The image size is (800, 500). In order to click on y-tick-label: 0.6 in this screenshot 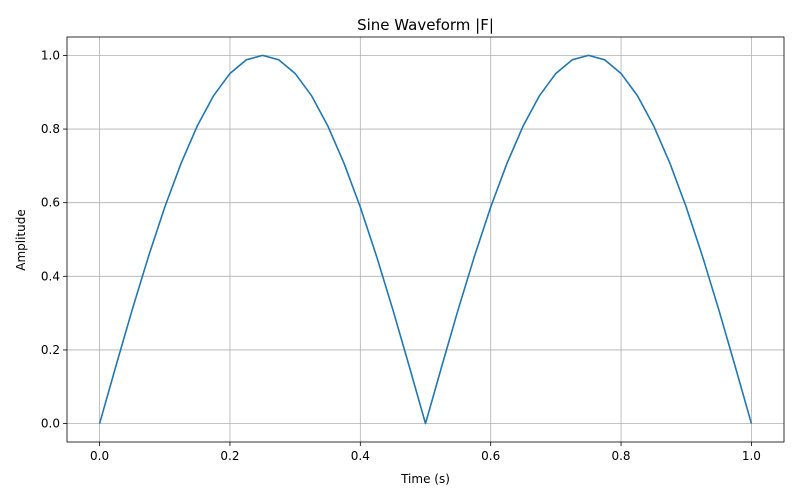, I will do `click(50, 203)`.